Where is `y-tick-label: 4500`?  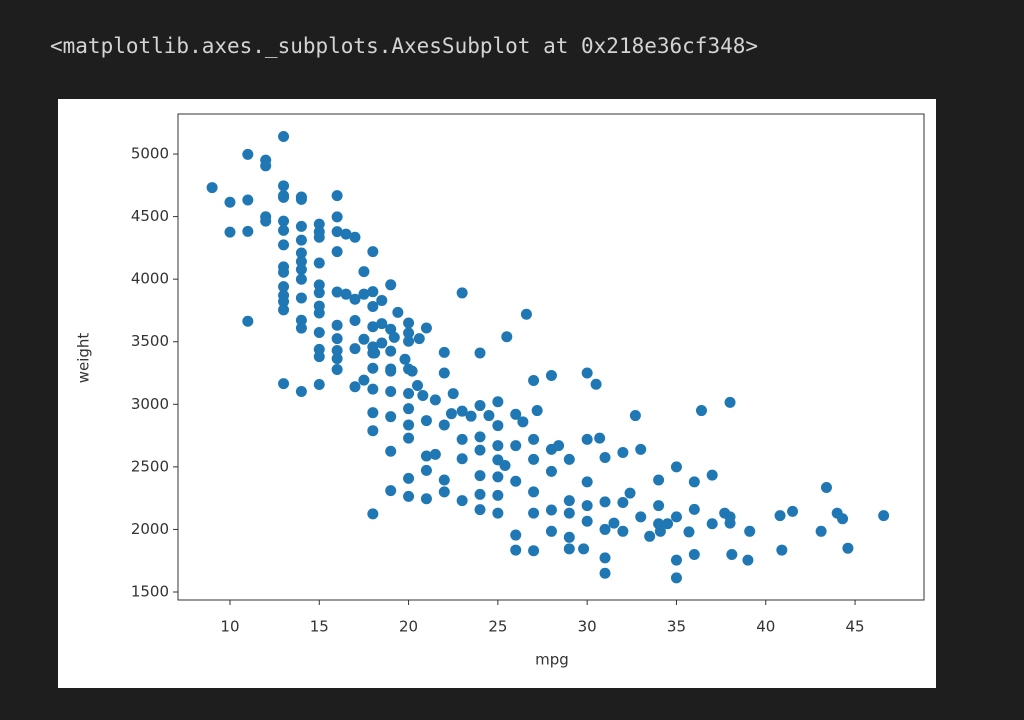
y-tick-label: 4500 is located at coordinates (150, 216).